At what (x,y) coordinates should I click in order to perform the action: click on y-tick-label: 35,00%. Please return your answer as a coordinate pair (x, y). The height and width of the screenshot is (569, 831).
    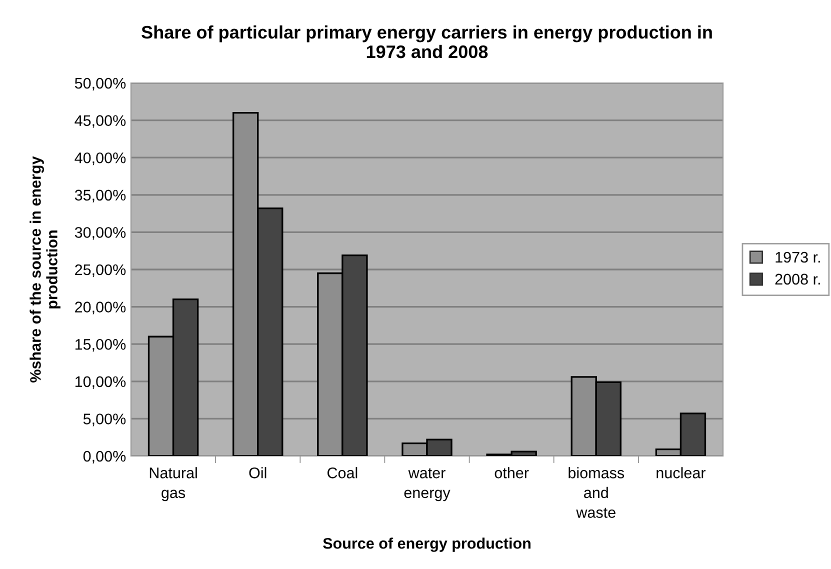
    Looking at the image, I should click on (100, 196).